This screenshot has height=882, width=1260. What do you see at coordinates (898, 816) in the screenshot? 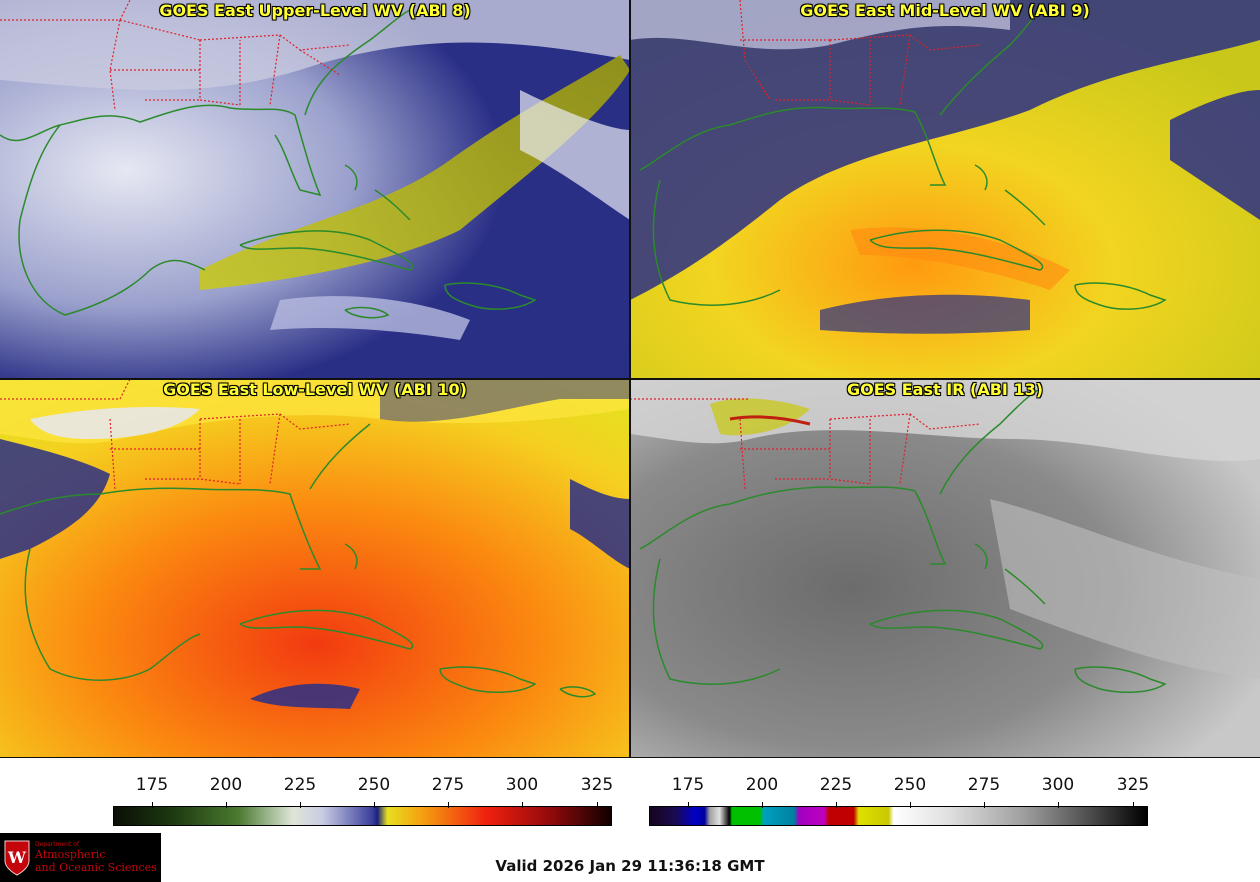
I see `ir-colorbar` at bounding box center [898, 816].